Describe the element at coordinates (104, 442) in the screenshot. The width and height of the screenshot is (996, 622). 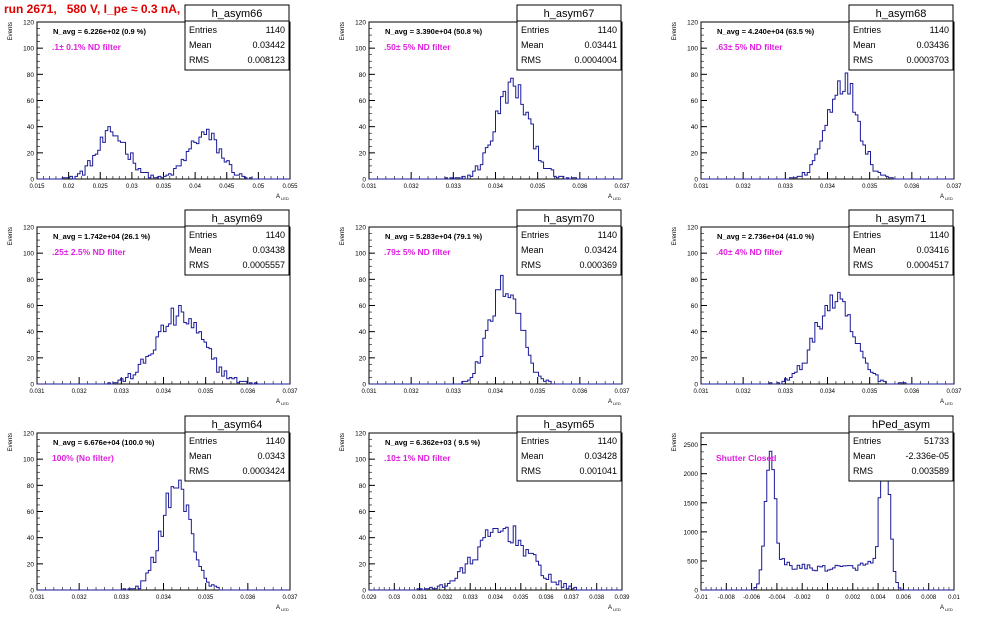
I see `navg-label: N_avg = 6.676e+04 (100.0 %)` at that location.